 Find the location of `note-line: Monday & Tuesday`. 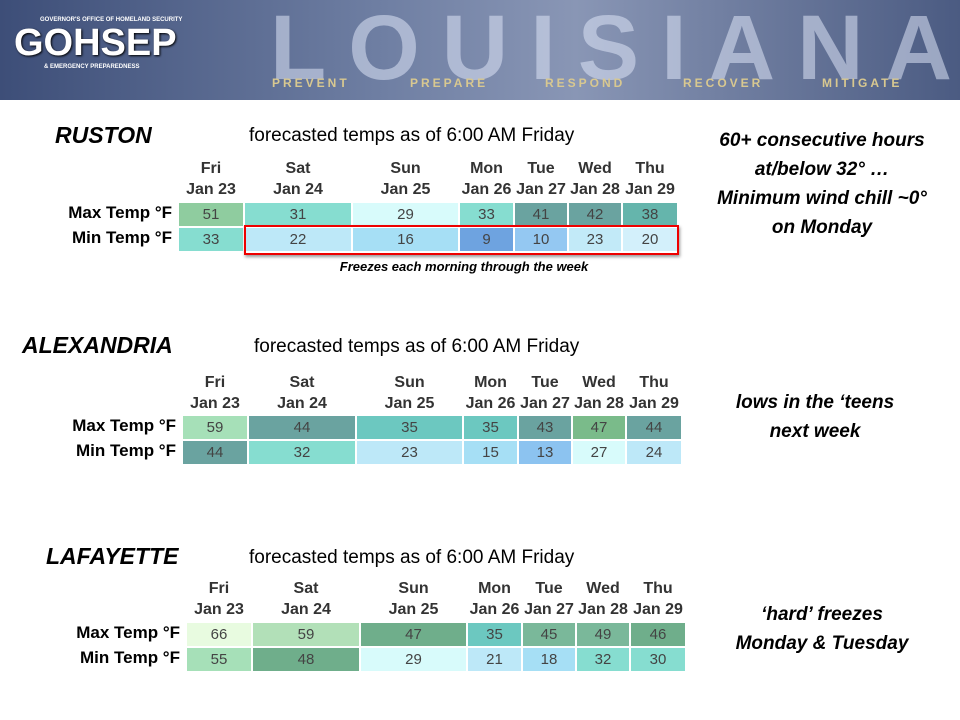

note-line: Monday & Tuesday is located at coordinates (822, 643).